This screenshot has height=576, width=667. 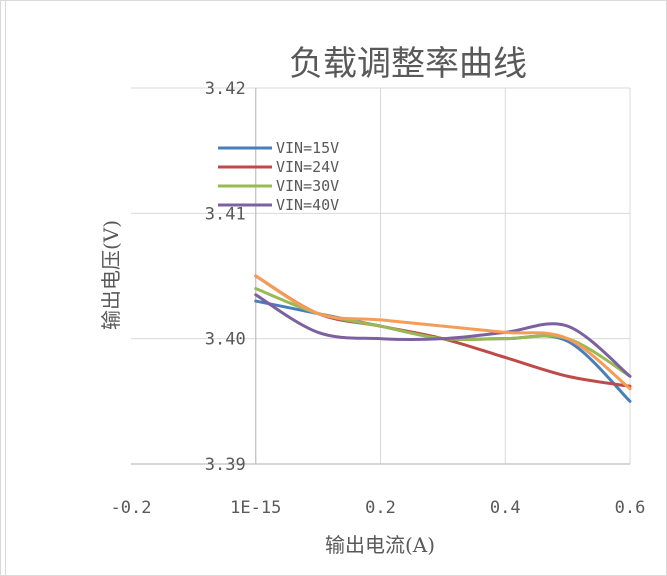 What do you see at coordinates (131, 508) in the screenshot?
I see `x-tick-label: -0.2` at bounding box center [131, 508].